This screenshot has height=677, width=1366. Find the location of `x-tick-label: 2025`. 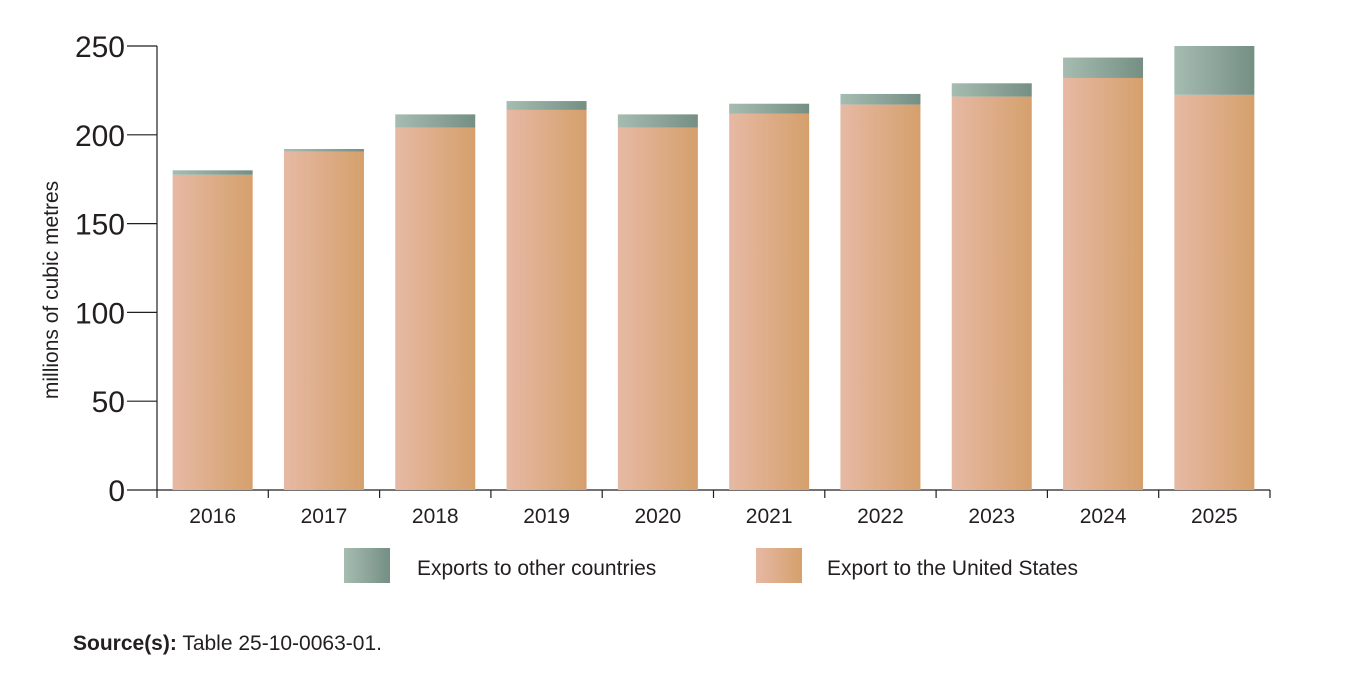

x-tick-label: 2025 is located at coordinates (1214, 516).